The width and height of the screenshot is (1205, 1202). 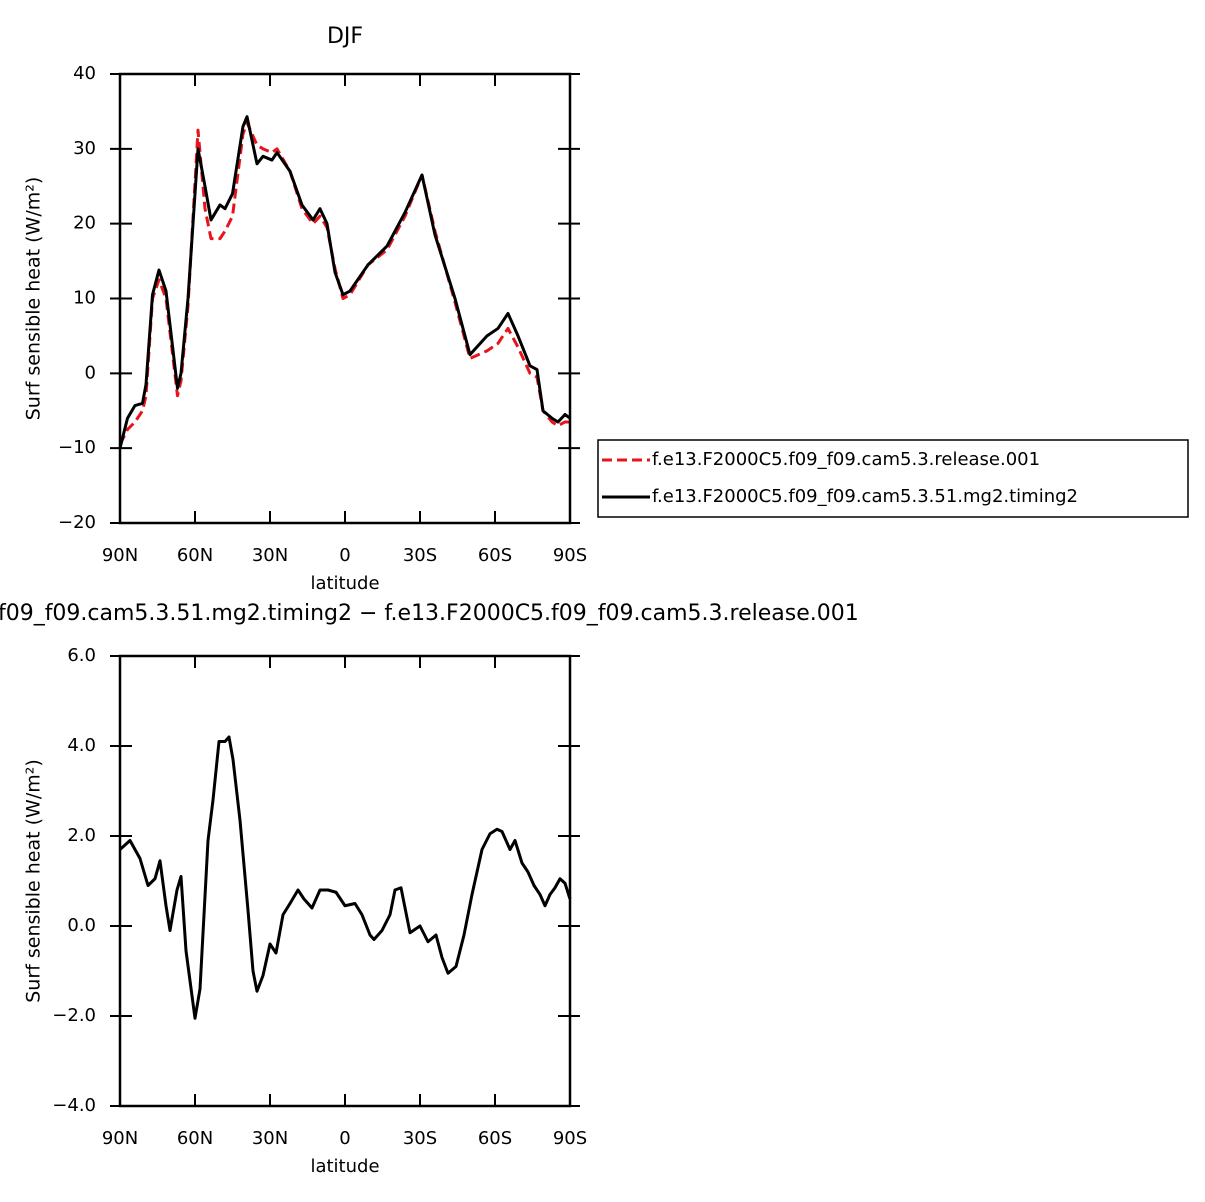 I want to click on y-tick-label: −10, so click(x=77, y=447).